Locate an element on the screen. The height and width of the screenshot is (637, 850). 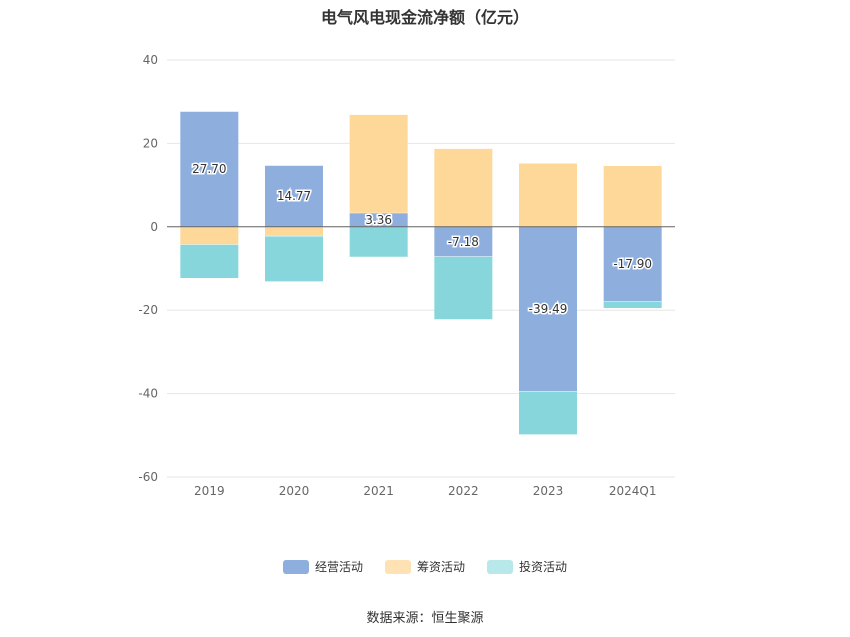
bar-筹资活动-2021 is located at coordinates (378, 163).